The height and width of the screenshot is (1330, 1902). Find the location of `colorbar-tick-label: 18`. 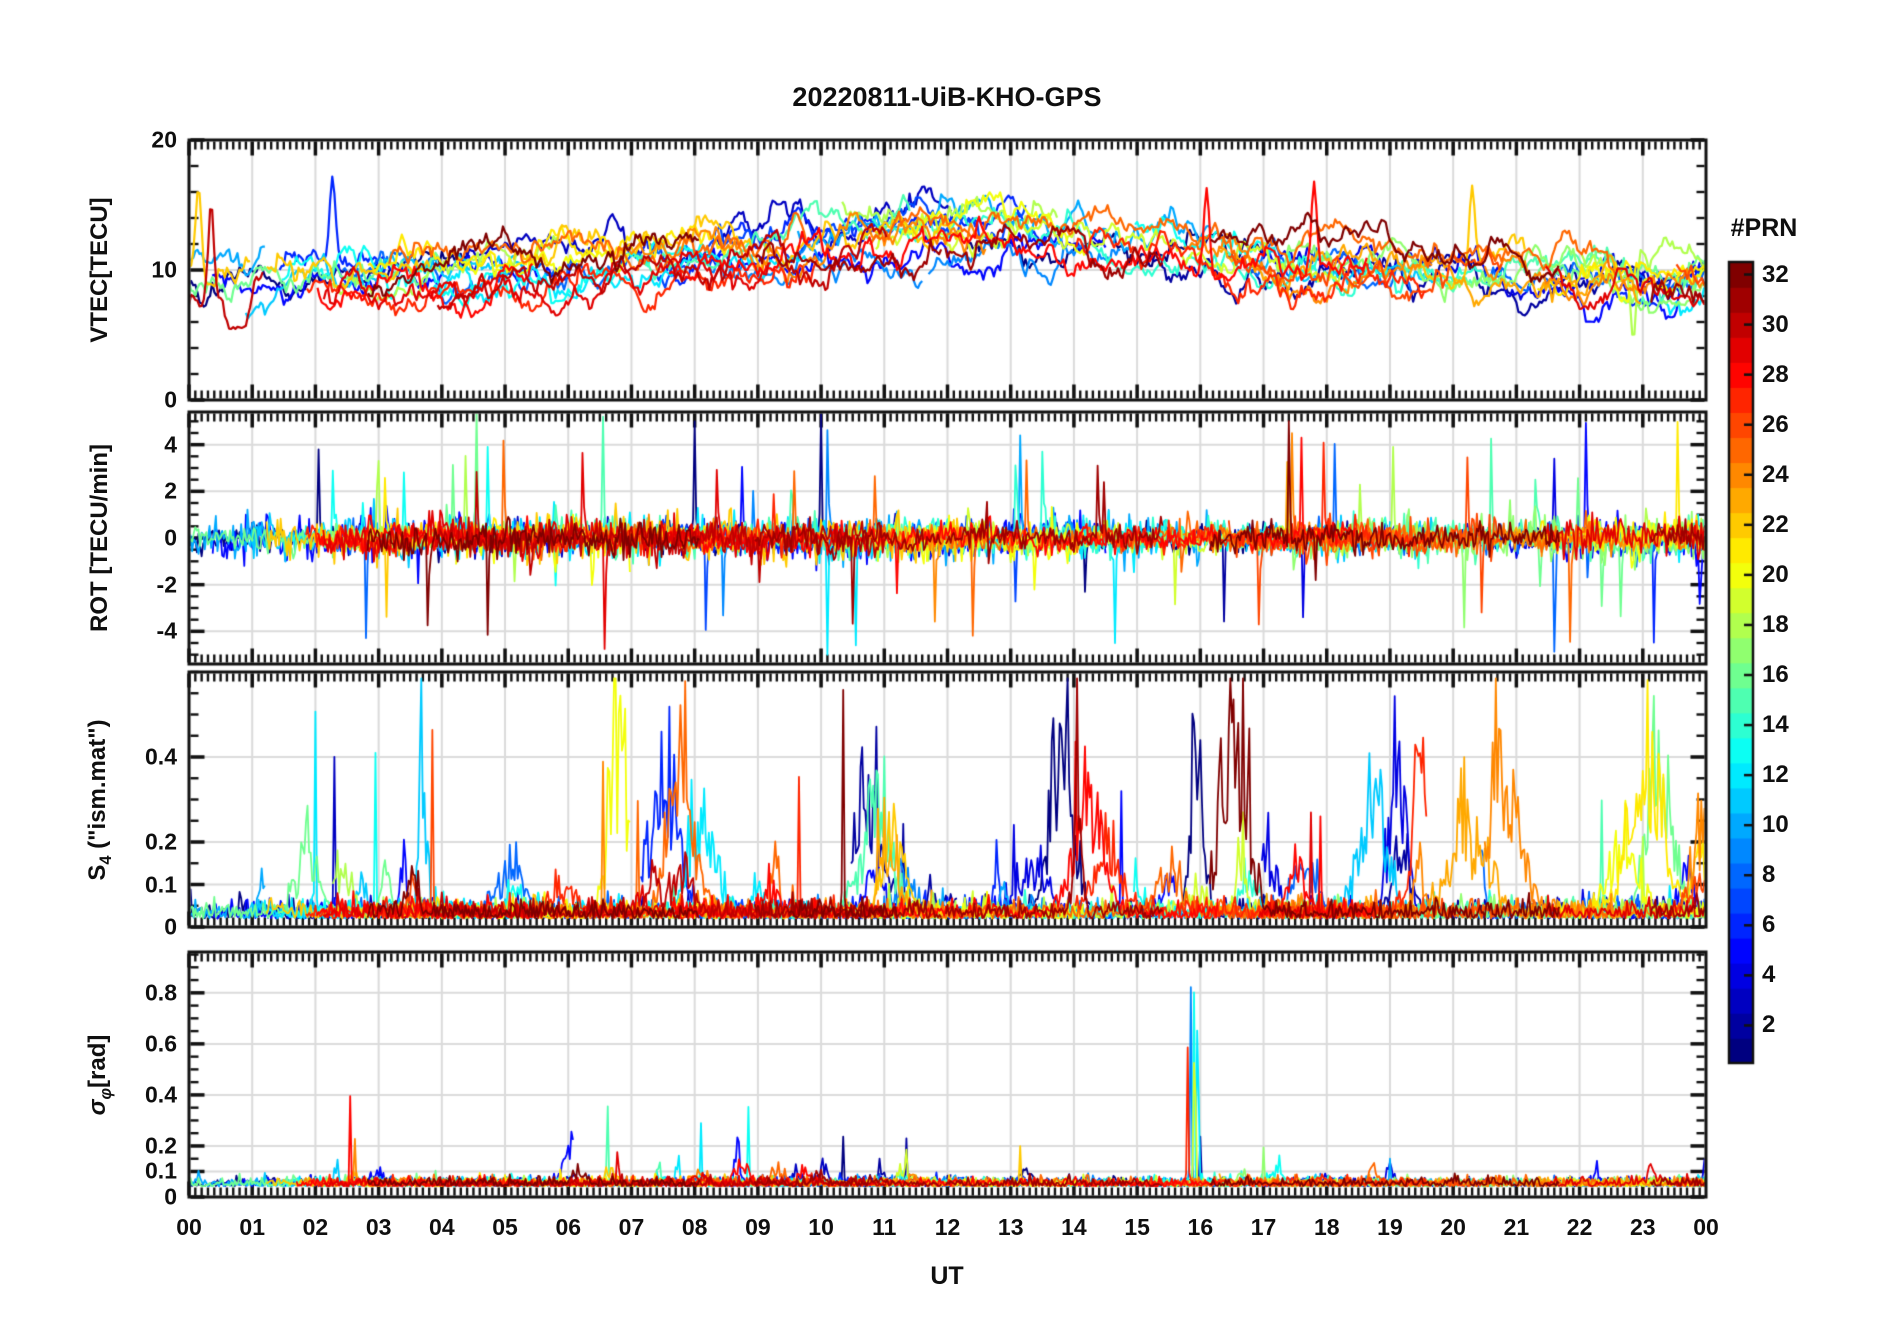

colorbar-tick-label: 18 is located at coordinates (1775, 624).